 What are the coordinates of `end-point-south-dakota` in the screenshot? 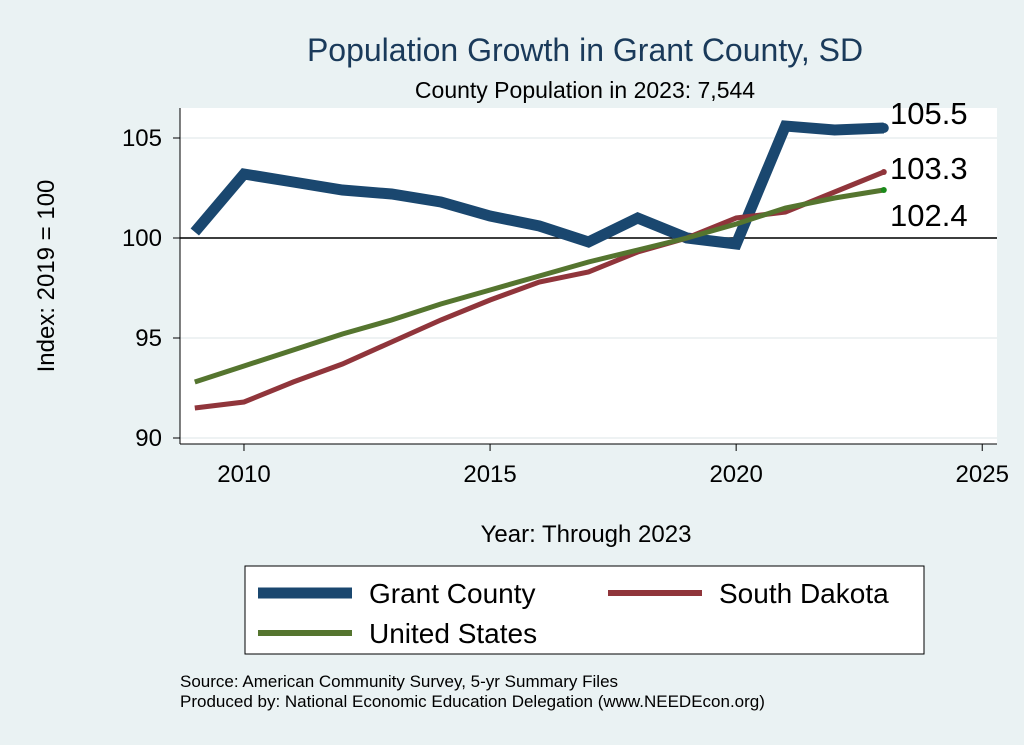 It's located at (883, 172).